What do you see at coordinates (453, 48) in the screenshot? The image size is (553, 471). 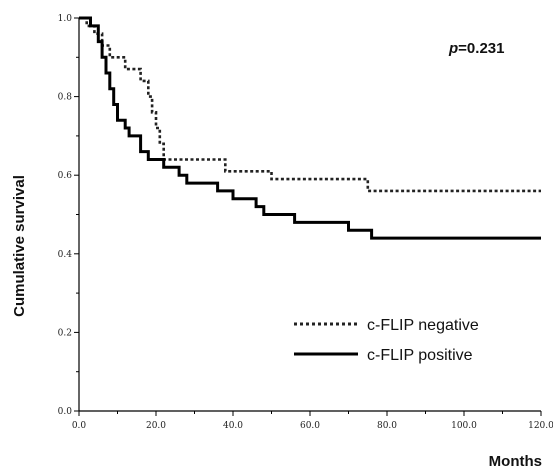 I see `p-symbol: p` at bounding box center [453, 48].